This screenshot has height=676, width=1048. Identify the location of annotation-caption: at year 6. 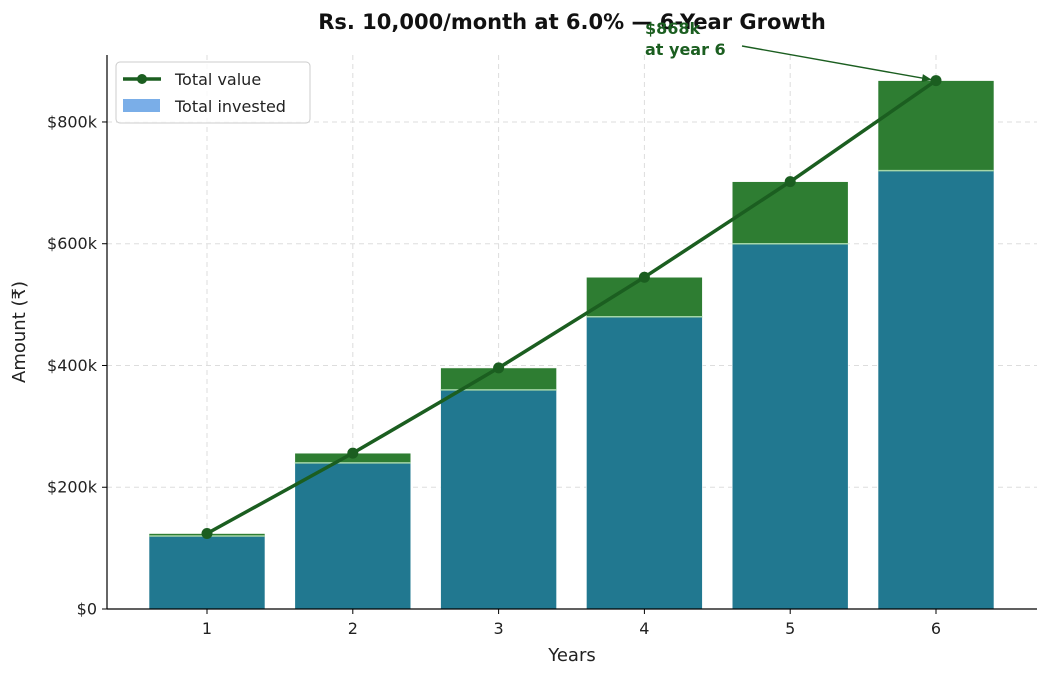
(685, 49).